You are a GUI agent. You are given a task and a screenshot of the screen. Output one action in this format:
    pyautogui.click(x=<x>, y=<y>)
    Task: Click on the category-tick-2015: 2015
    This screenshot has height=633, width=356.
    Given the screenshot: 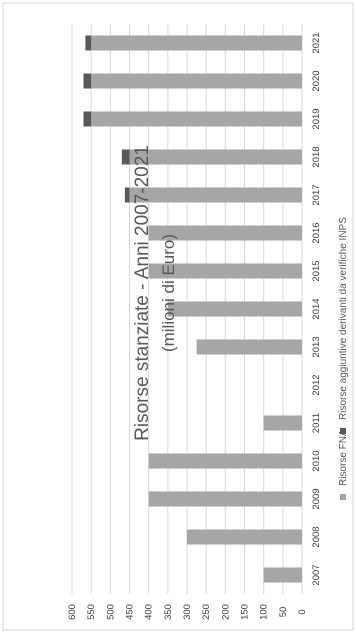 What is the action you would take?
    pyautogui.click(x=316, y=270)
    